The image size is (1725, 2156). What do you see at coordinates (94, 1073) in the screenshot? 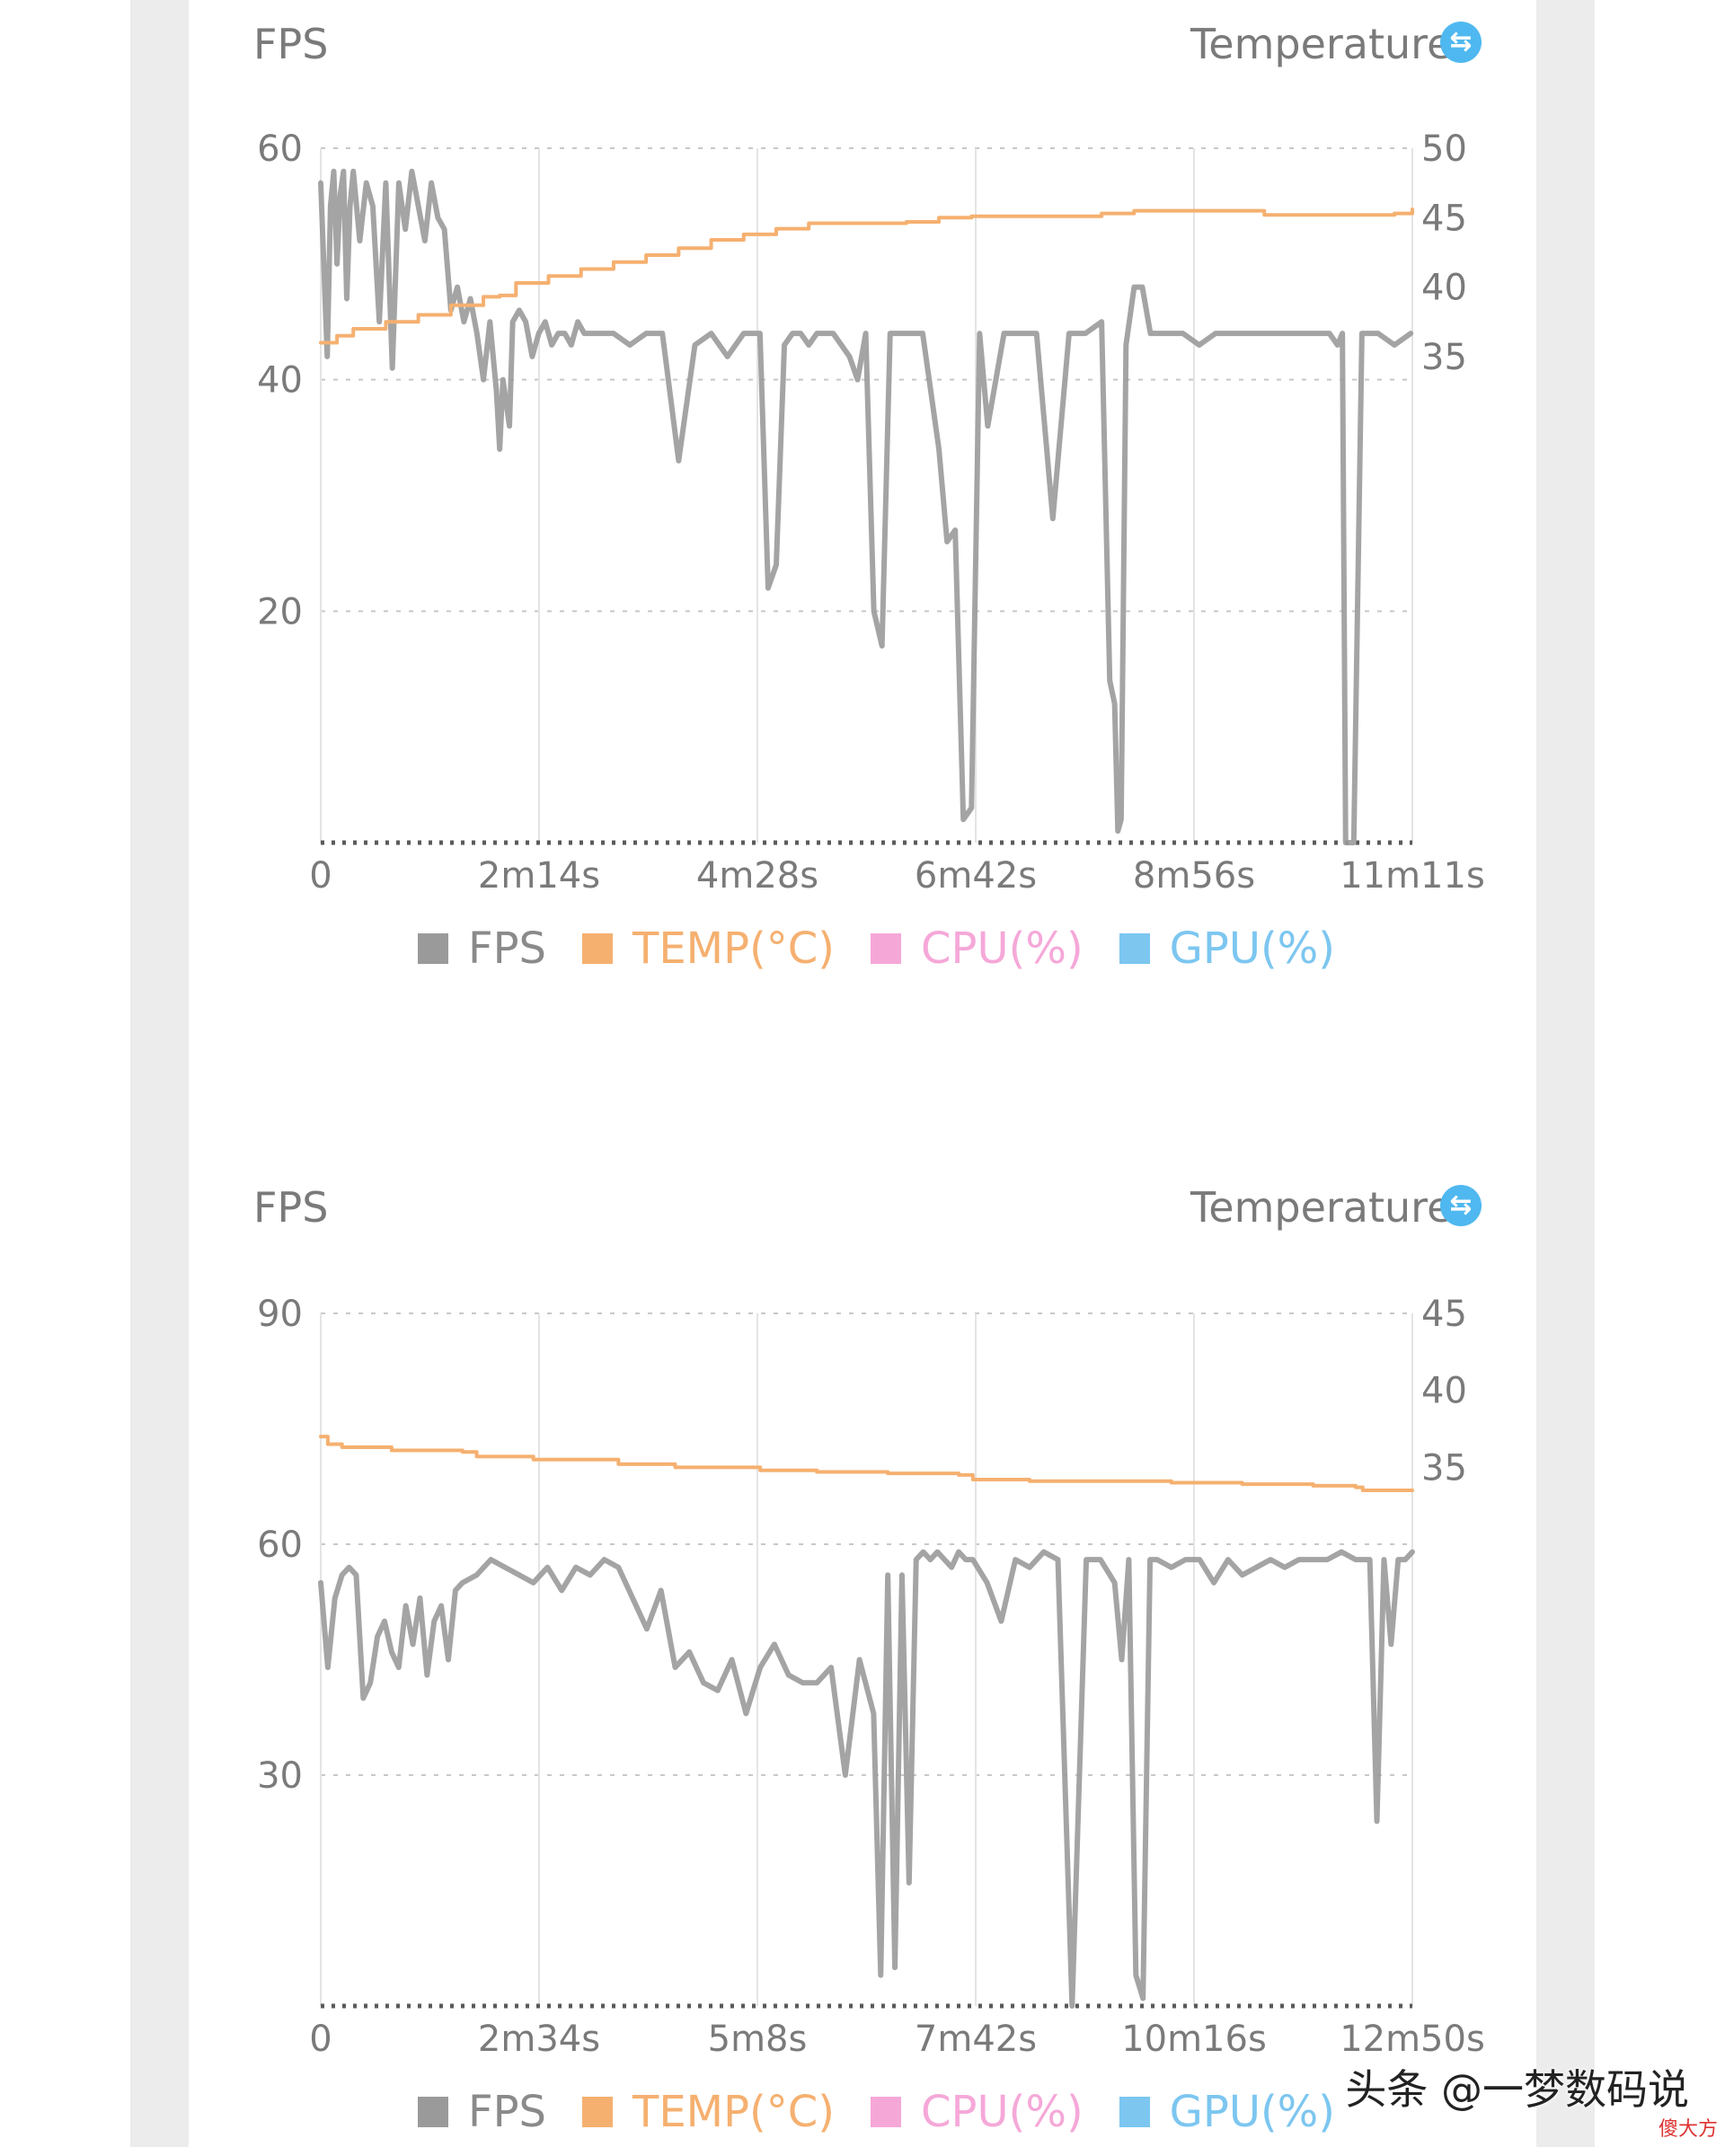
I see `left-background` at bounding box center [94, 1073].